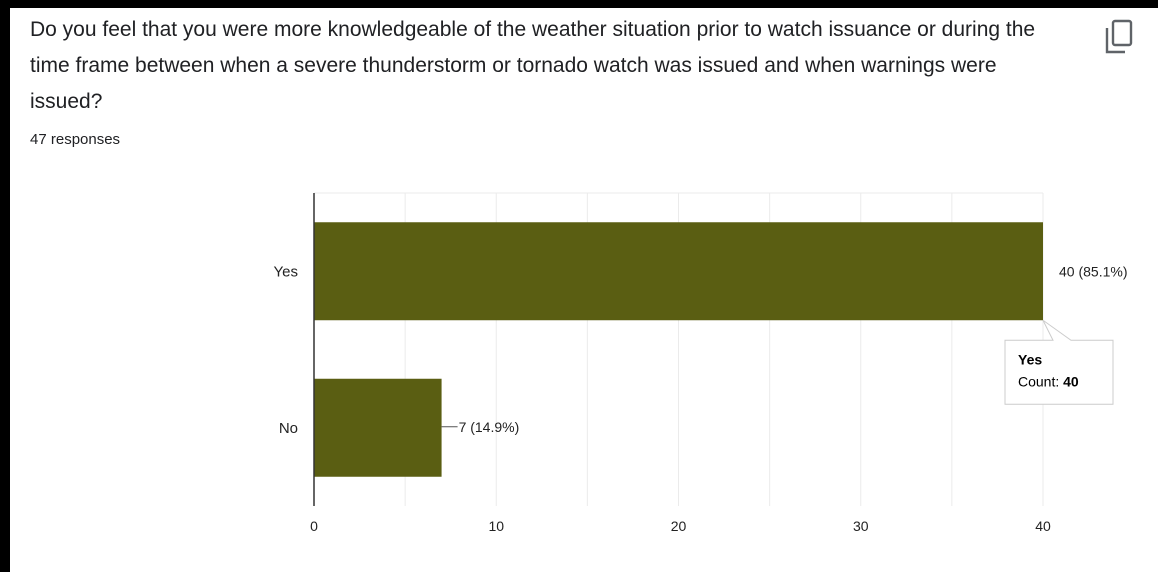  What do you see at coordinates (75, 139) in the screenshot?
I see `response-count: 47 responses` at bounding box center [75, 139].